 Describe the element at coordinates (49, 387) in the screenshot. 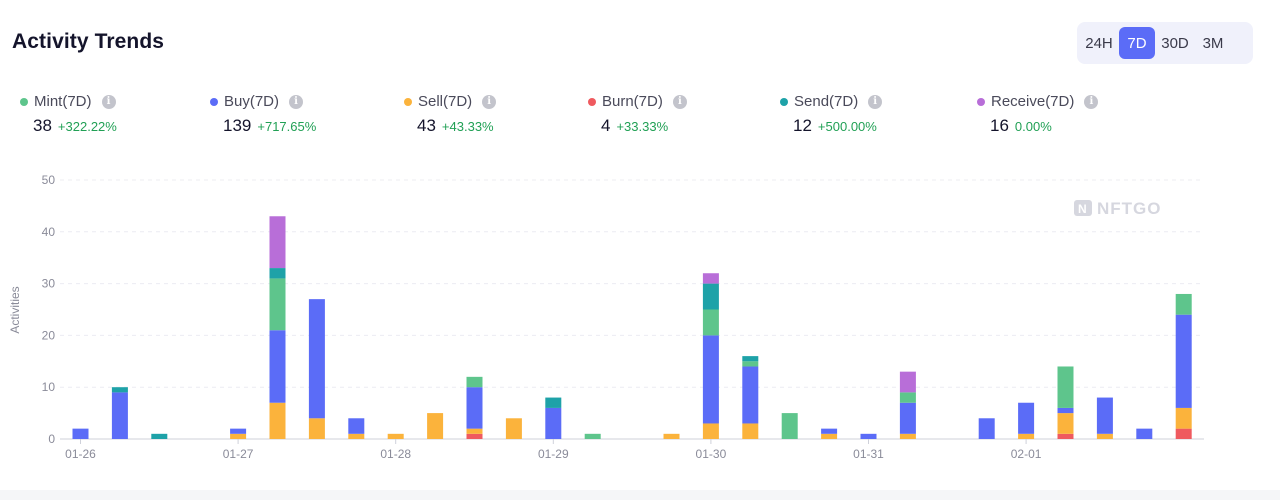

I see `y-tick-label: 10` at that location.